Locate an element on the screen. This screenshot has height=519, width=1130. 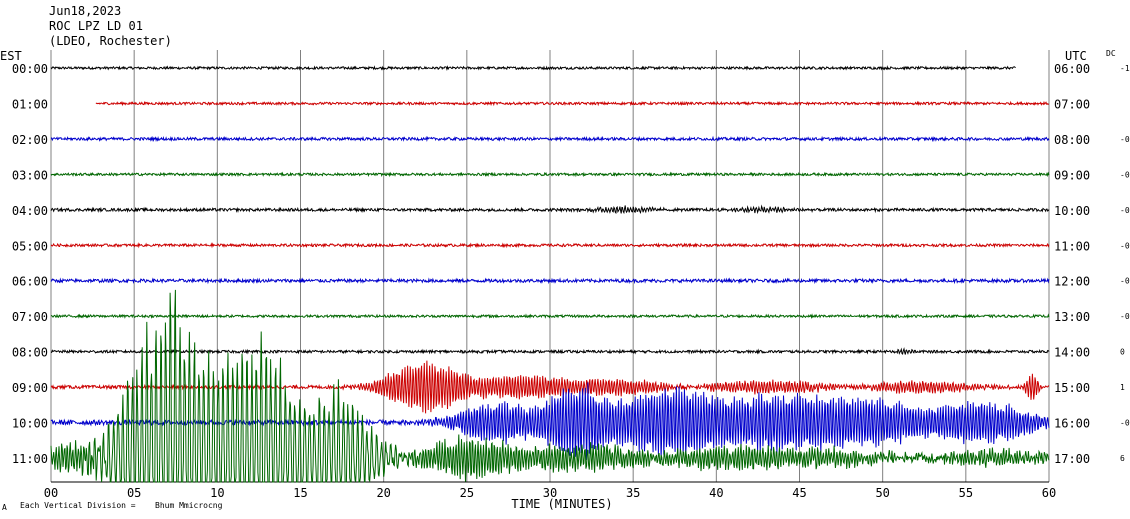
header-date: Jun18,2023 is located at coordinates (85, 11).